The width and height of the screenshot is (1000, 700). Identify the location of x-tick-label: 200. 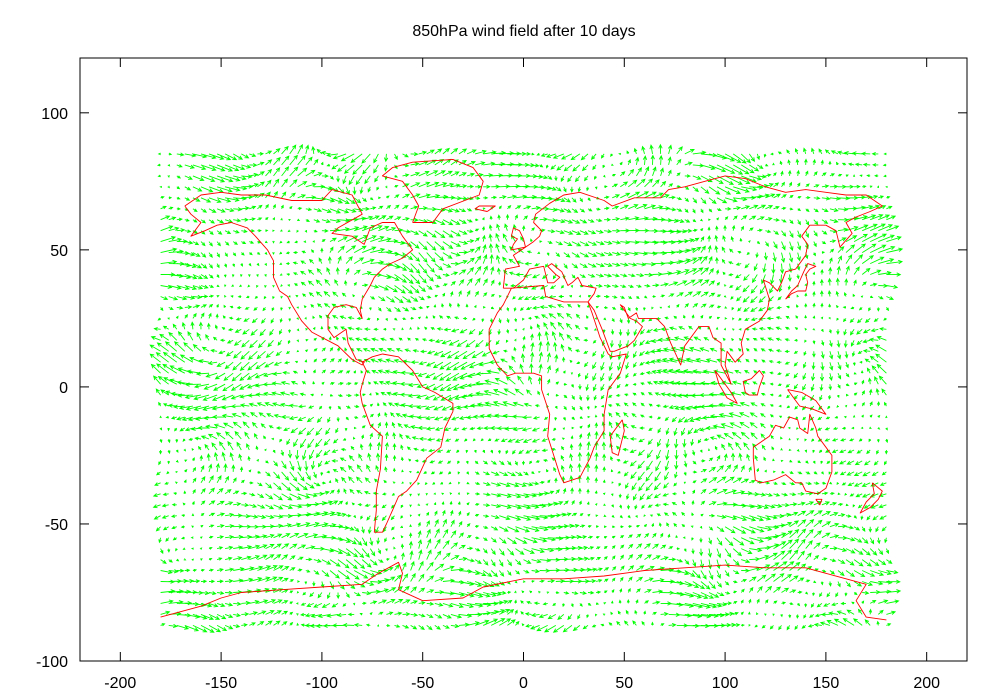
(926, 683).